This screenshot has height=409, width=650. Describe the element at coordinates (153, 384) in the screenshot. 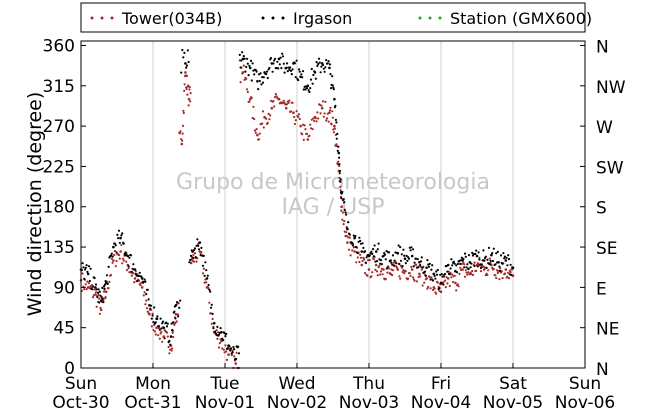

I see `x-tick-day: Mon` at that location.